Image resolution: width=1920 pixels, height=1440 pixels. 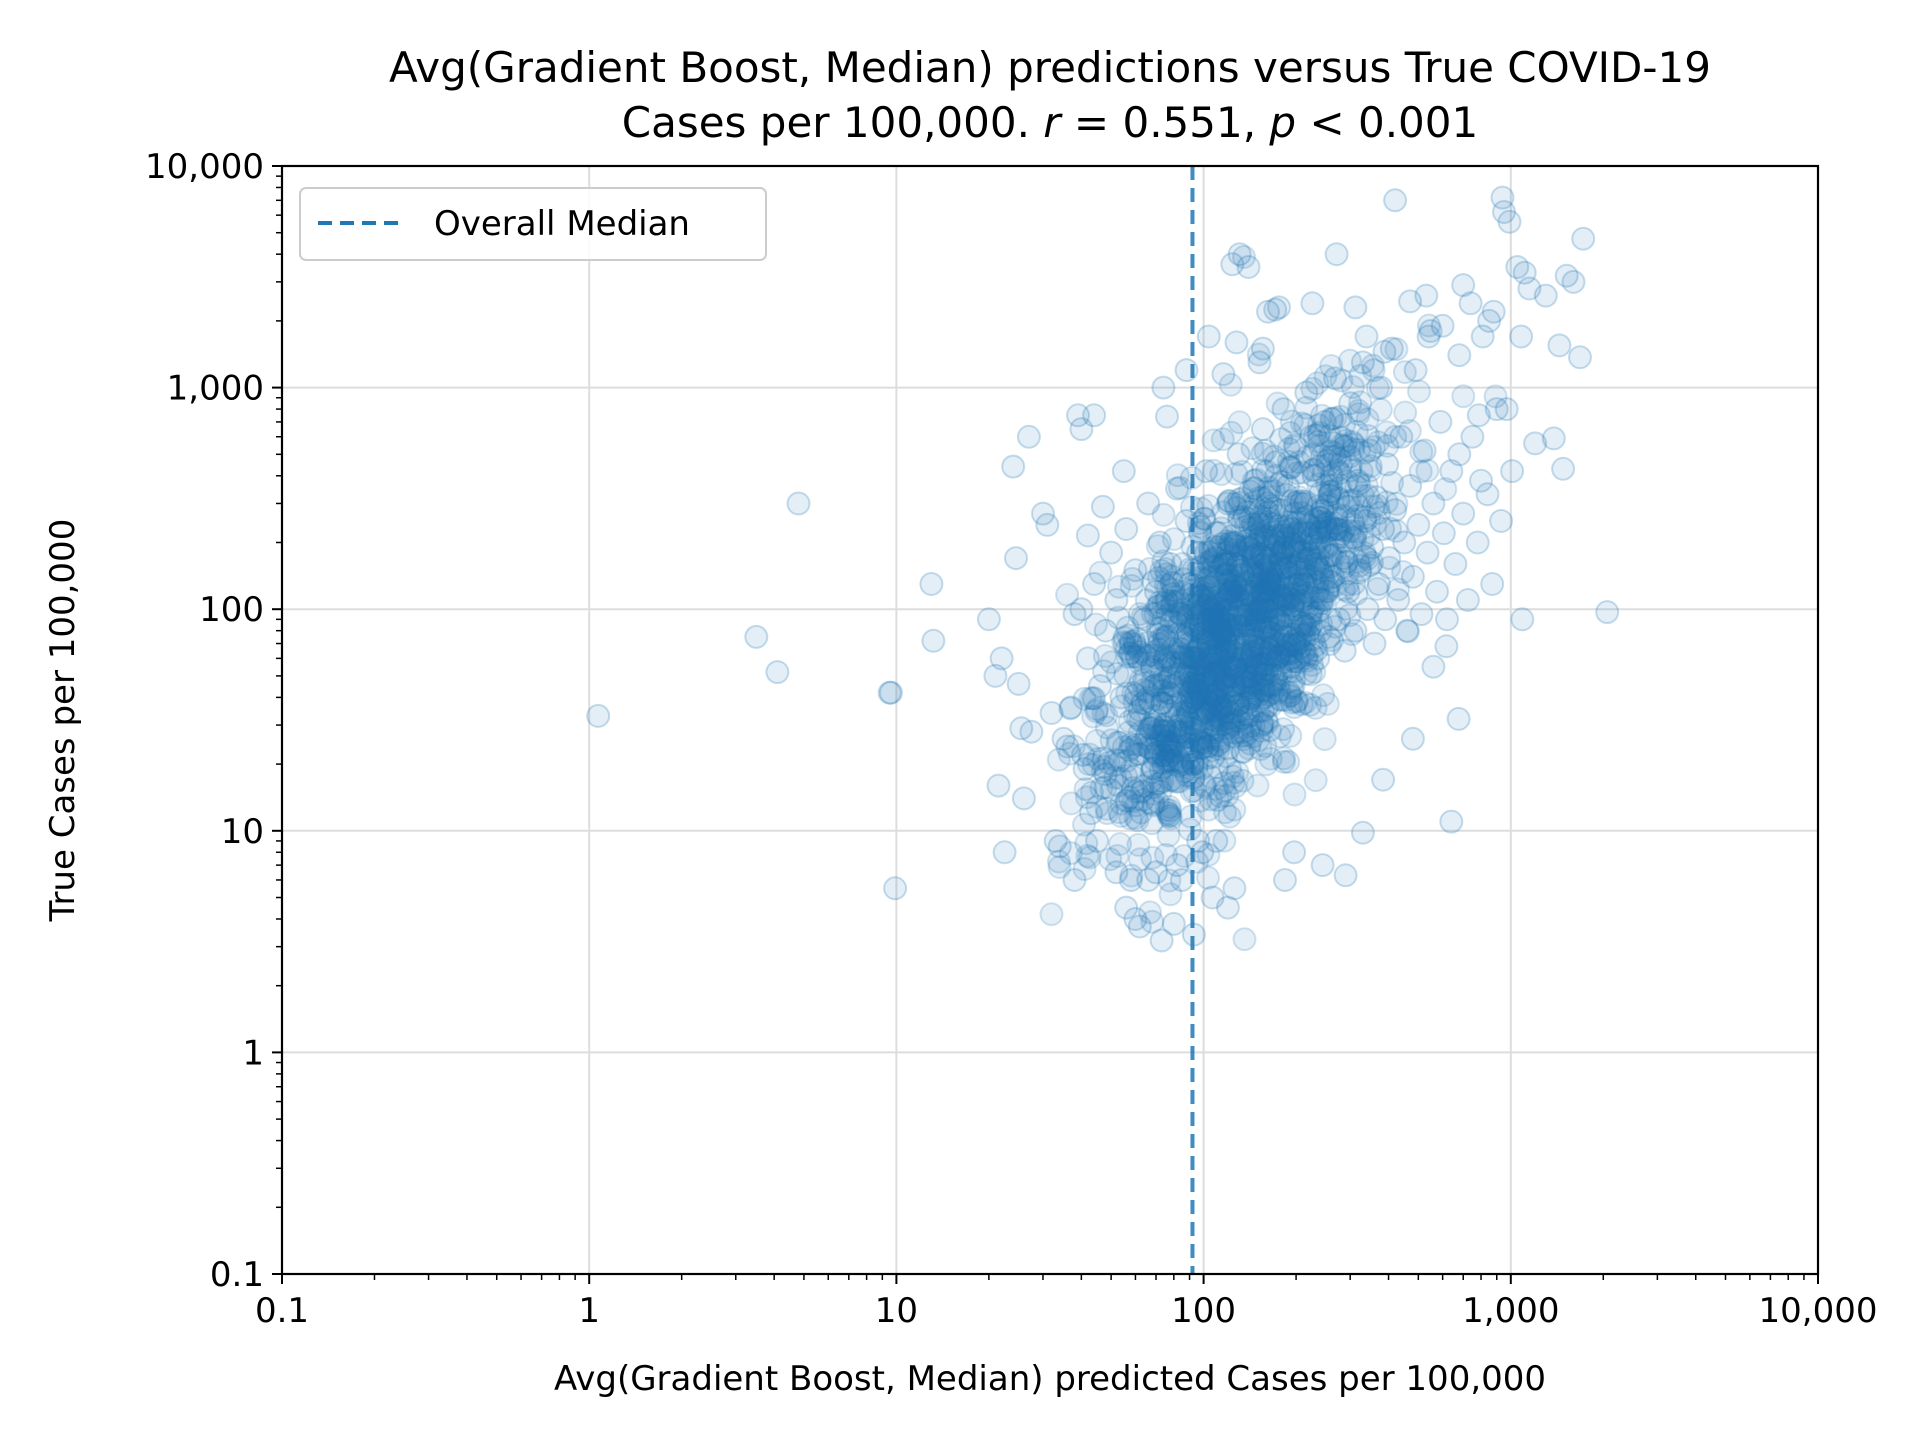 What do you see at coordinates (896, 1311) in the screenshot?
I see `x-tick-label: 10` at bounding box center [896, 1311].